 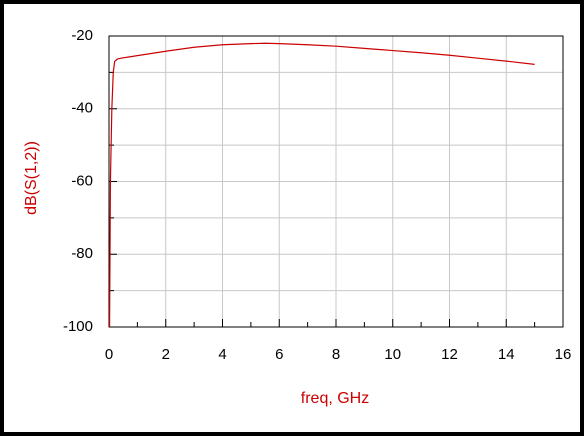 What do you see at coordinates (506, 354) in the screenshot?
I see `x-tick-label: 14` at bounding box center [506, 354].